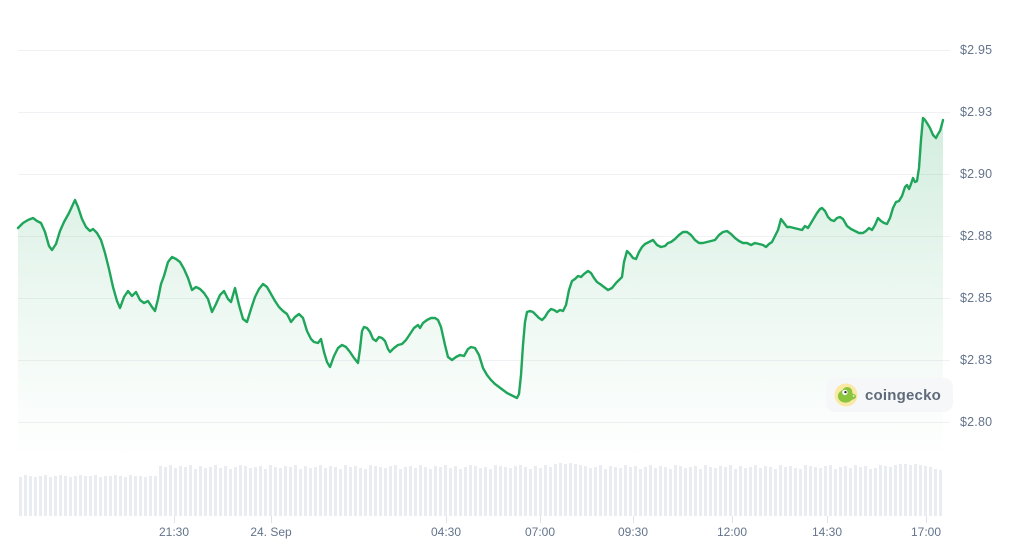 The width and height of the screenshot is (1024, 547). I want to click on watermark-label: coingecko, so click(903, 395).